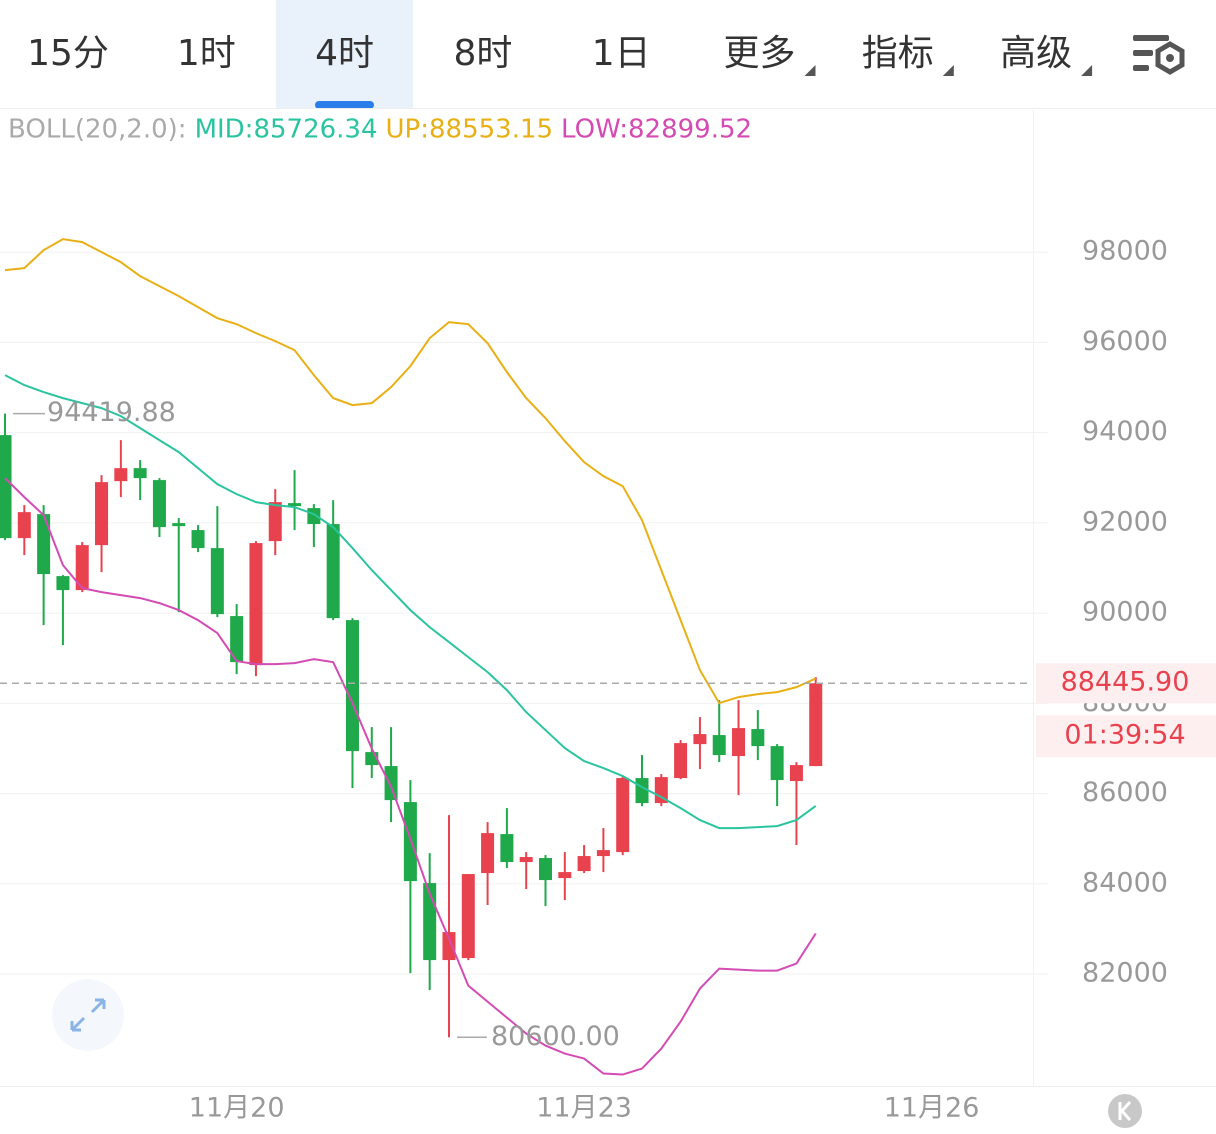  What do you see at coordinates (1036, 53) in the screenshot?
I see `tab: 高级` at bounding box center [1036, 53].